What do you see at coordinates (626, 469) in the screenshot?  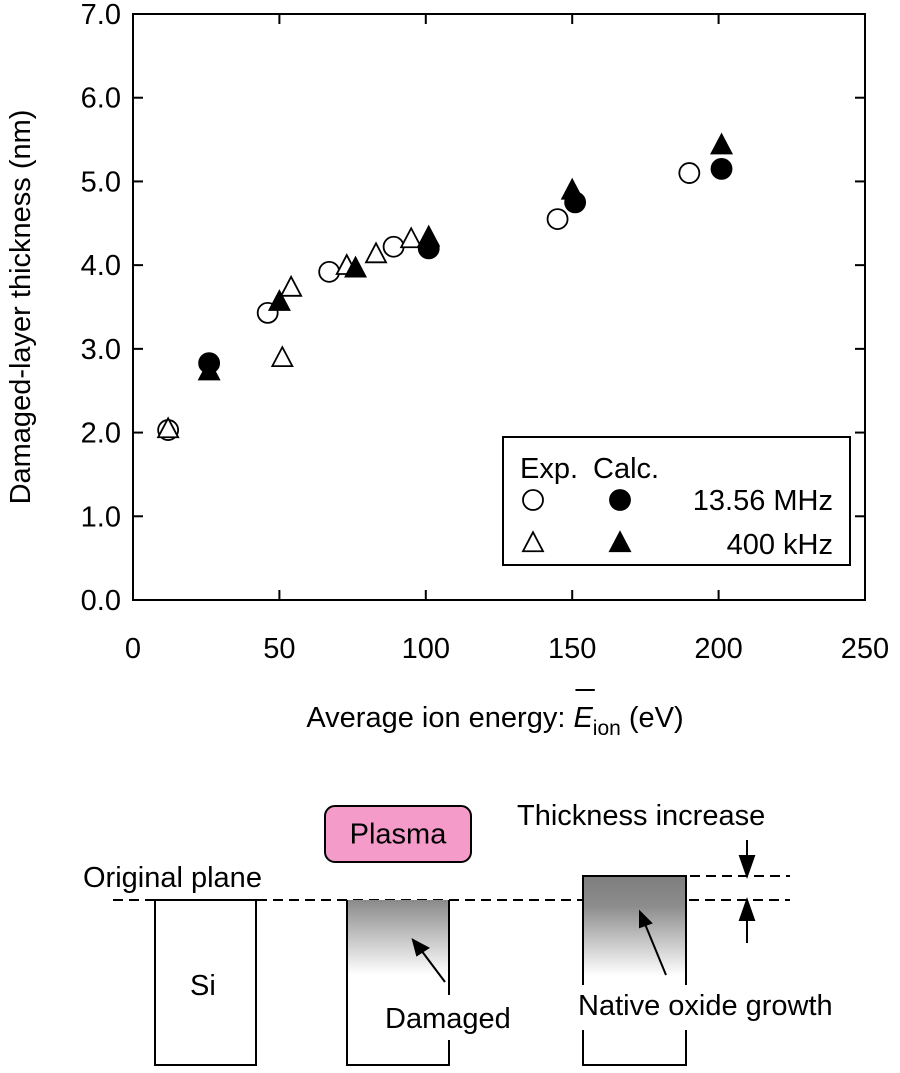 I see `legend-header: Calc.` at bounding box center [626, 469].